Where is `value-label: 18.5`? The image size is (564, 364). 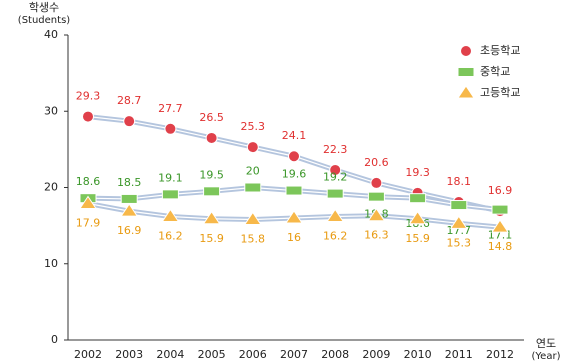
value-label: 18.5 is located at coordinates (129, 182).